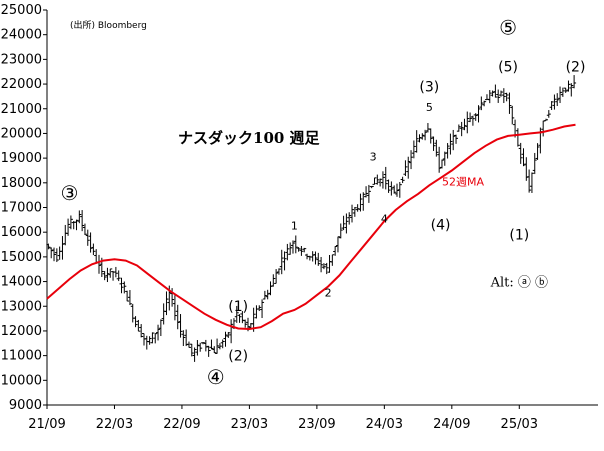 The width and height of the screenshot is (604, 451). What do you see at coordinates (508, 28) in the screenshot?
I see `wave-label: ⑤` at bounding box center [508, 28].